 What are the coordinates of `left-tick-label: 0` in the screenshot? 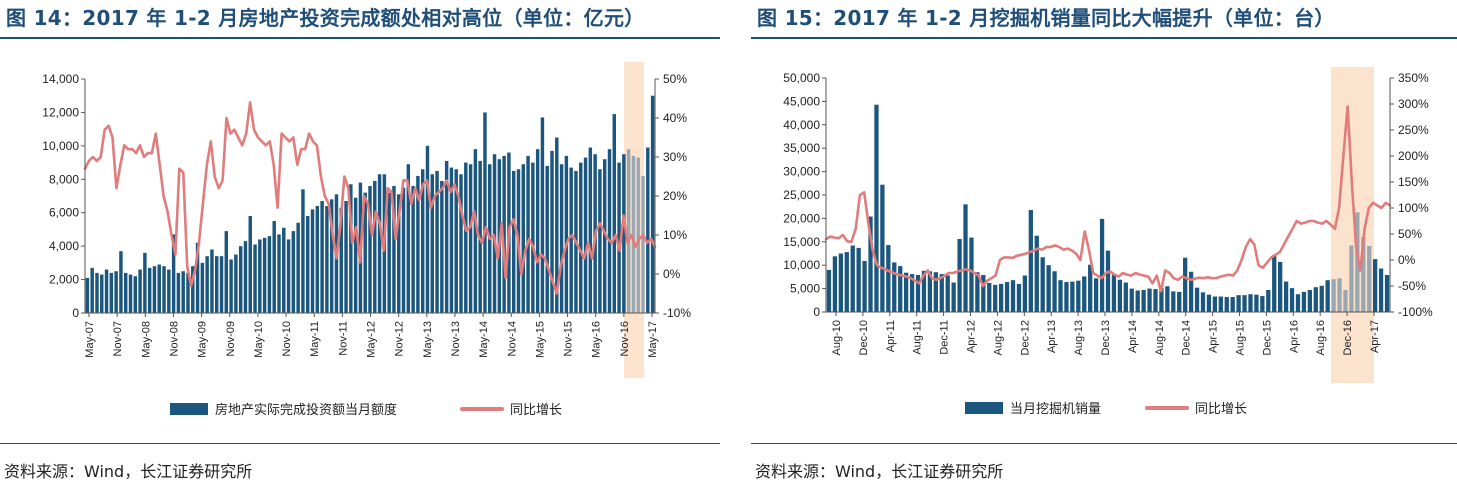 It's located at (816, 312).